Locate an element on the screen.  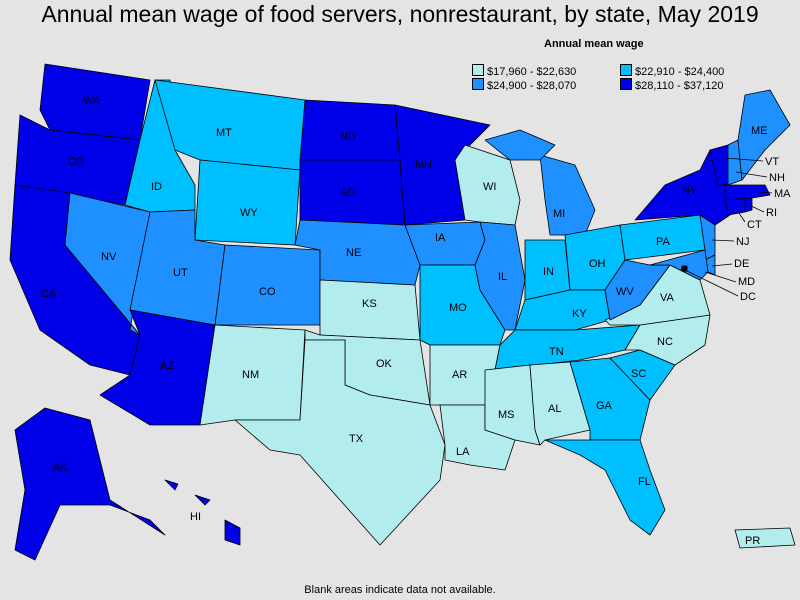
legend-label: $17,960 - $22,630 is located at coordinates (532, 72).